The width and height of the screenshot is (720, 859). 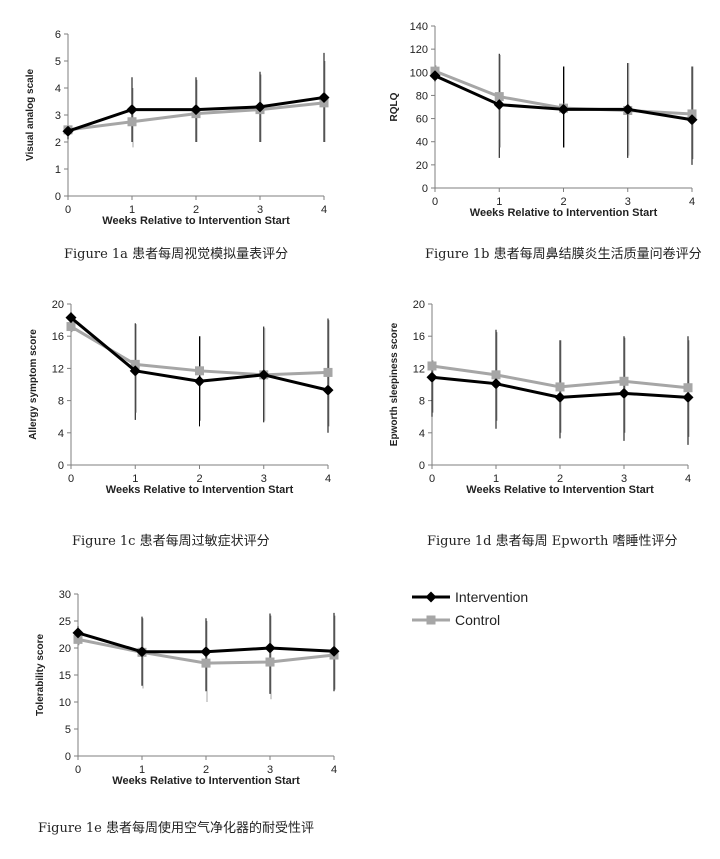 I want to click on legend: Intervention Control, so click(x=470, y=608).